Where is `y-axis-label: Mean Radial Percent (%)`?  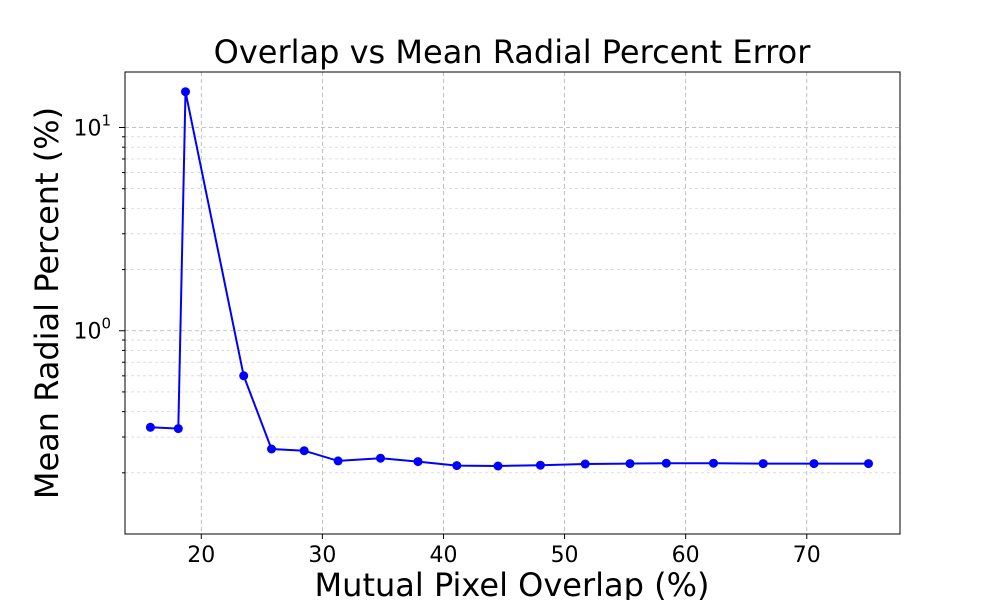 y-axis-label: Mean Radial Percent (%) is located at coordinates (47, 303).